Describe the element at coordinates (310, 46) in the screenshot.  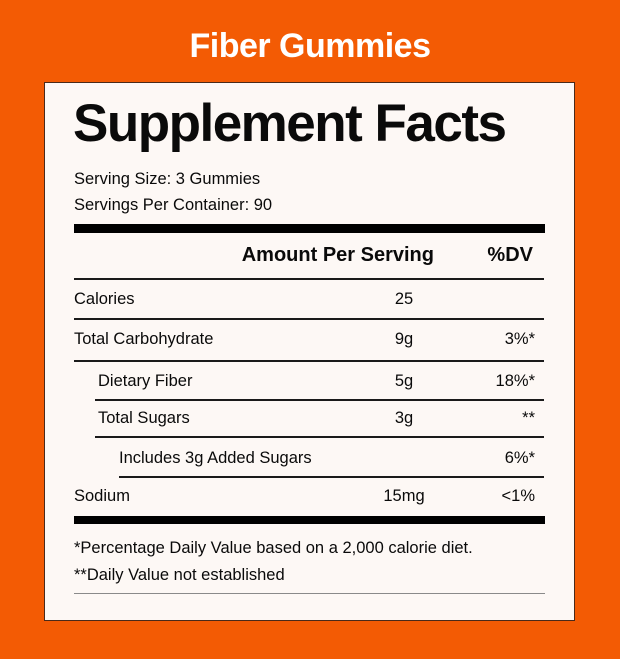
I see `product-name: Fiber Gummies` at that location.